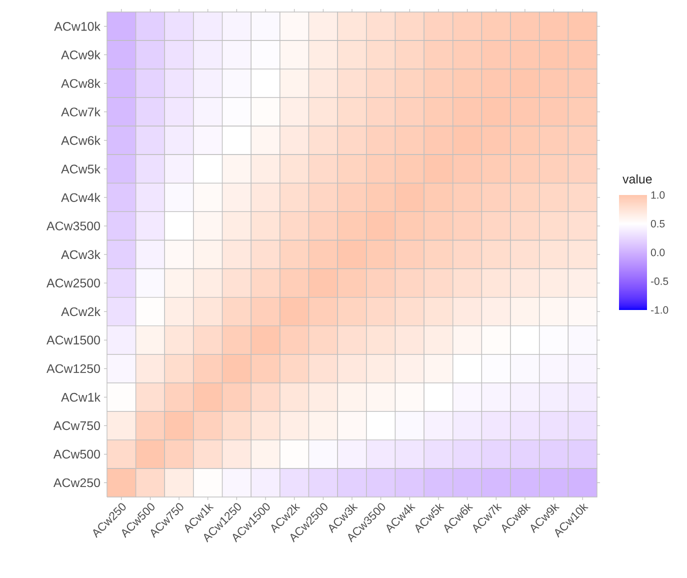 Image resolution: width=687 pixels, height=578 pixels. Describe the element at coordinates (76, 483) in the screenshot. I see `y-tick-label: ACw250` at that location.